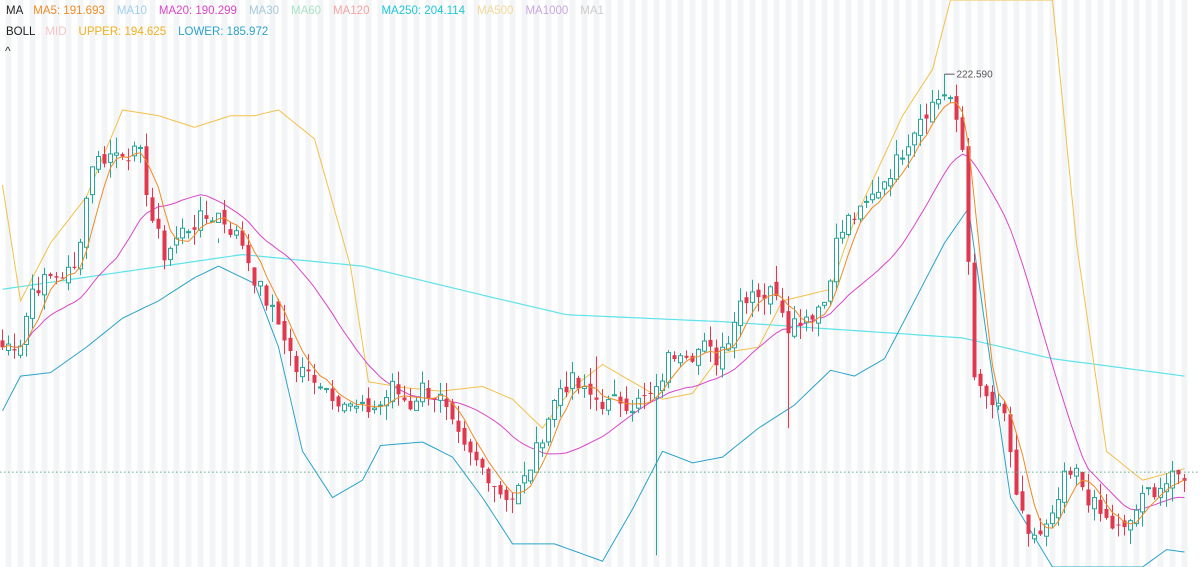 This screenshot has width=1200, height=567. I want to click on ma-ma1-legend: MA1, so click(592, 11).